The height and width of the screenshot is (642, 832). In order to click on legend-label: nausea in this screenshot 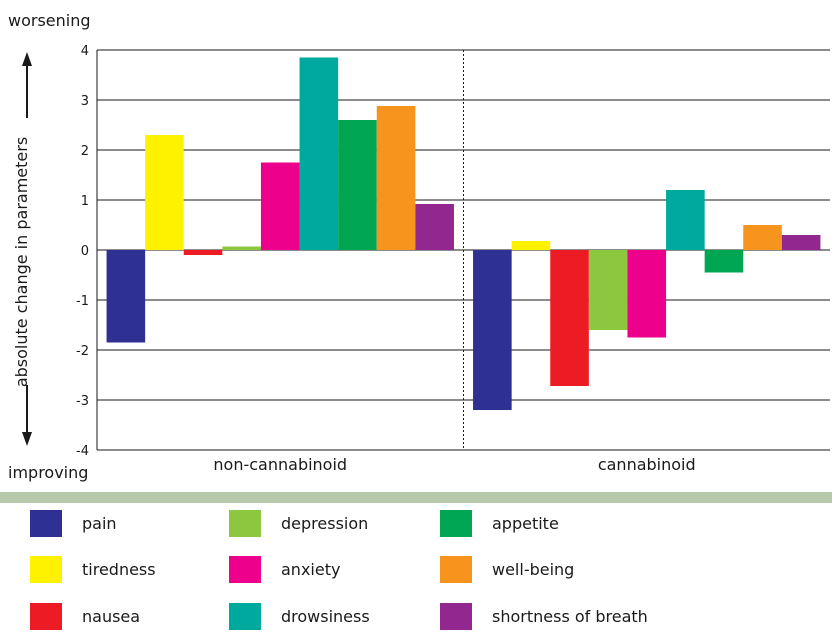, I will do `click(111, 616)`.